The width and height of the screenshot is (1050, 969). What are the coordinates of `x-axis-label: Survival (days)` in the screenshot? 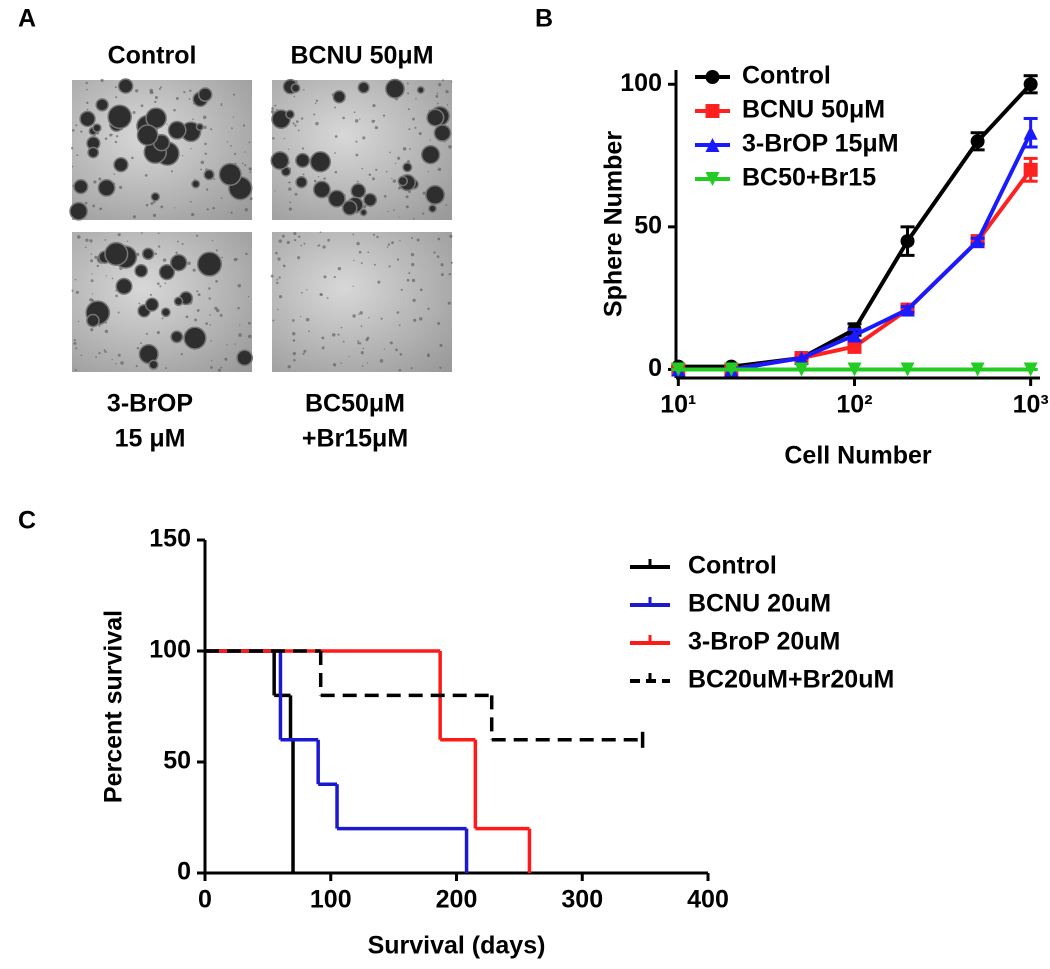 It's located at (457, 946).